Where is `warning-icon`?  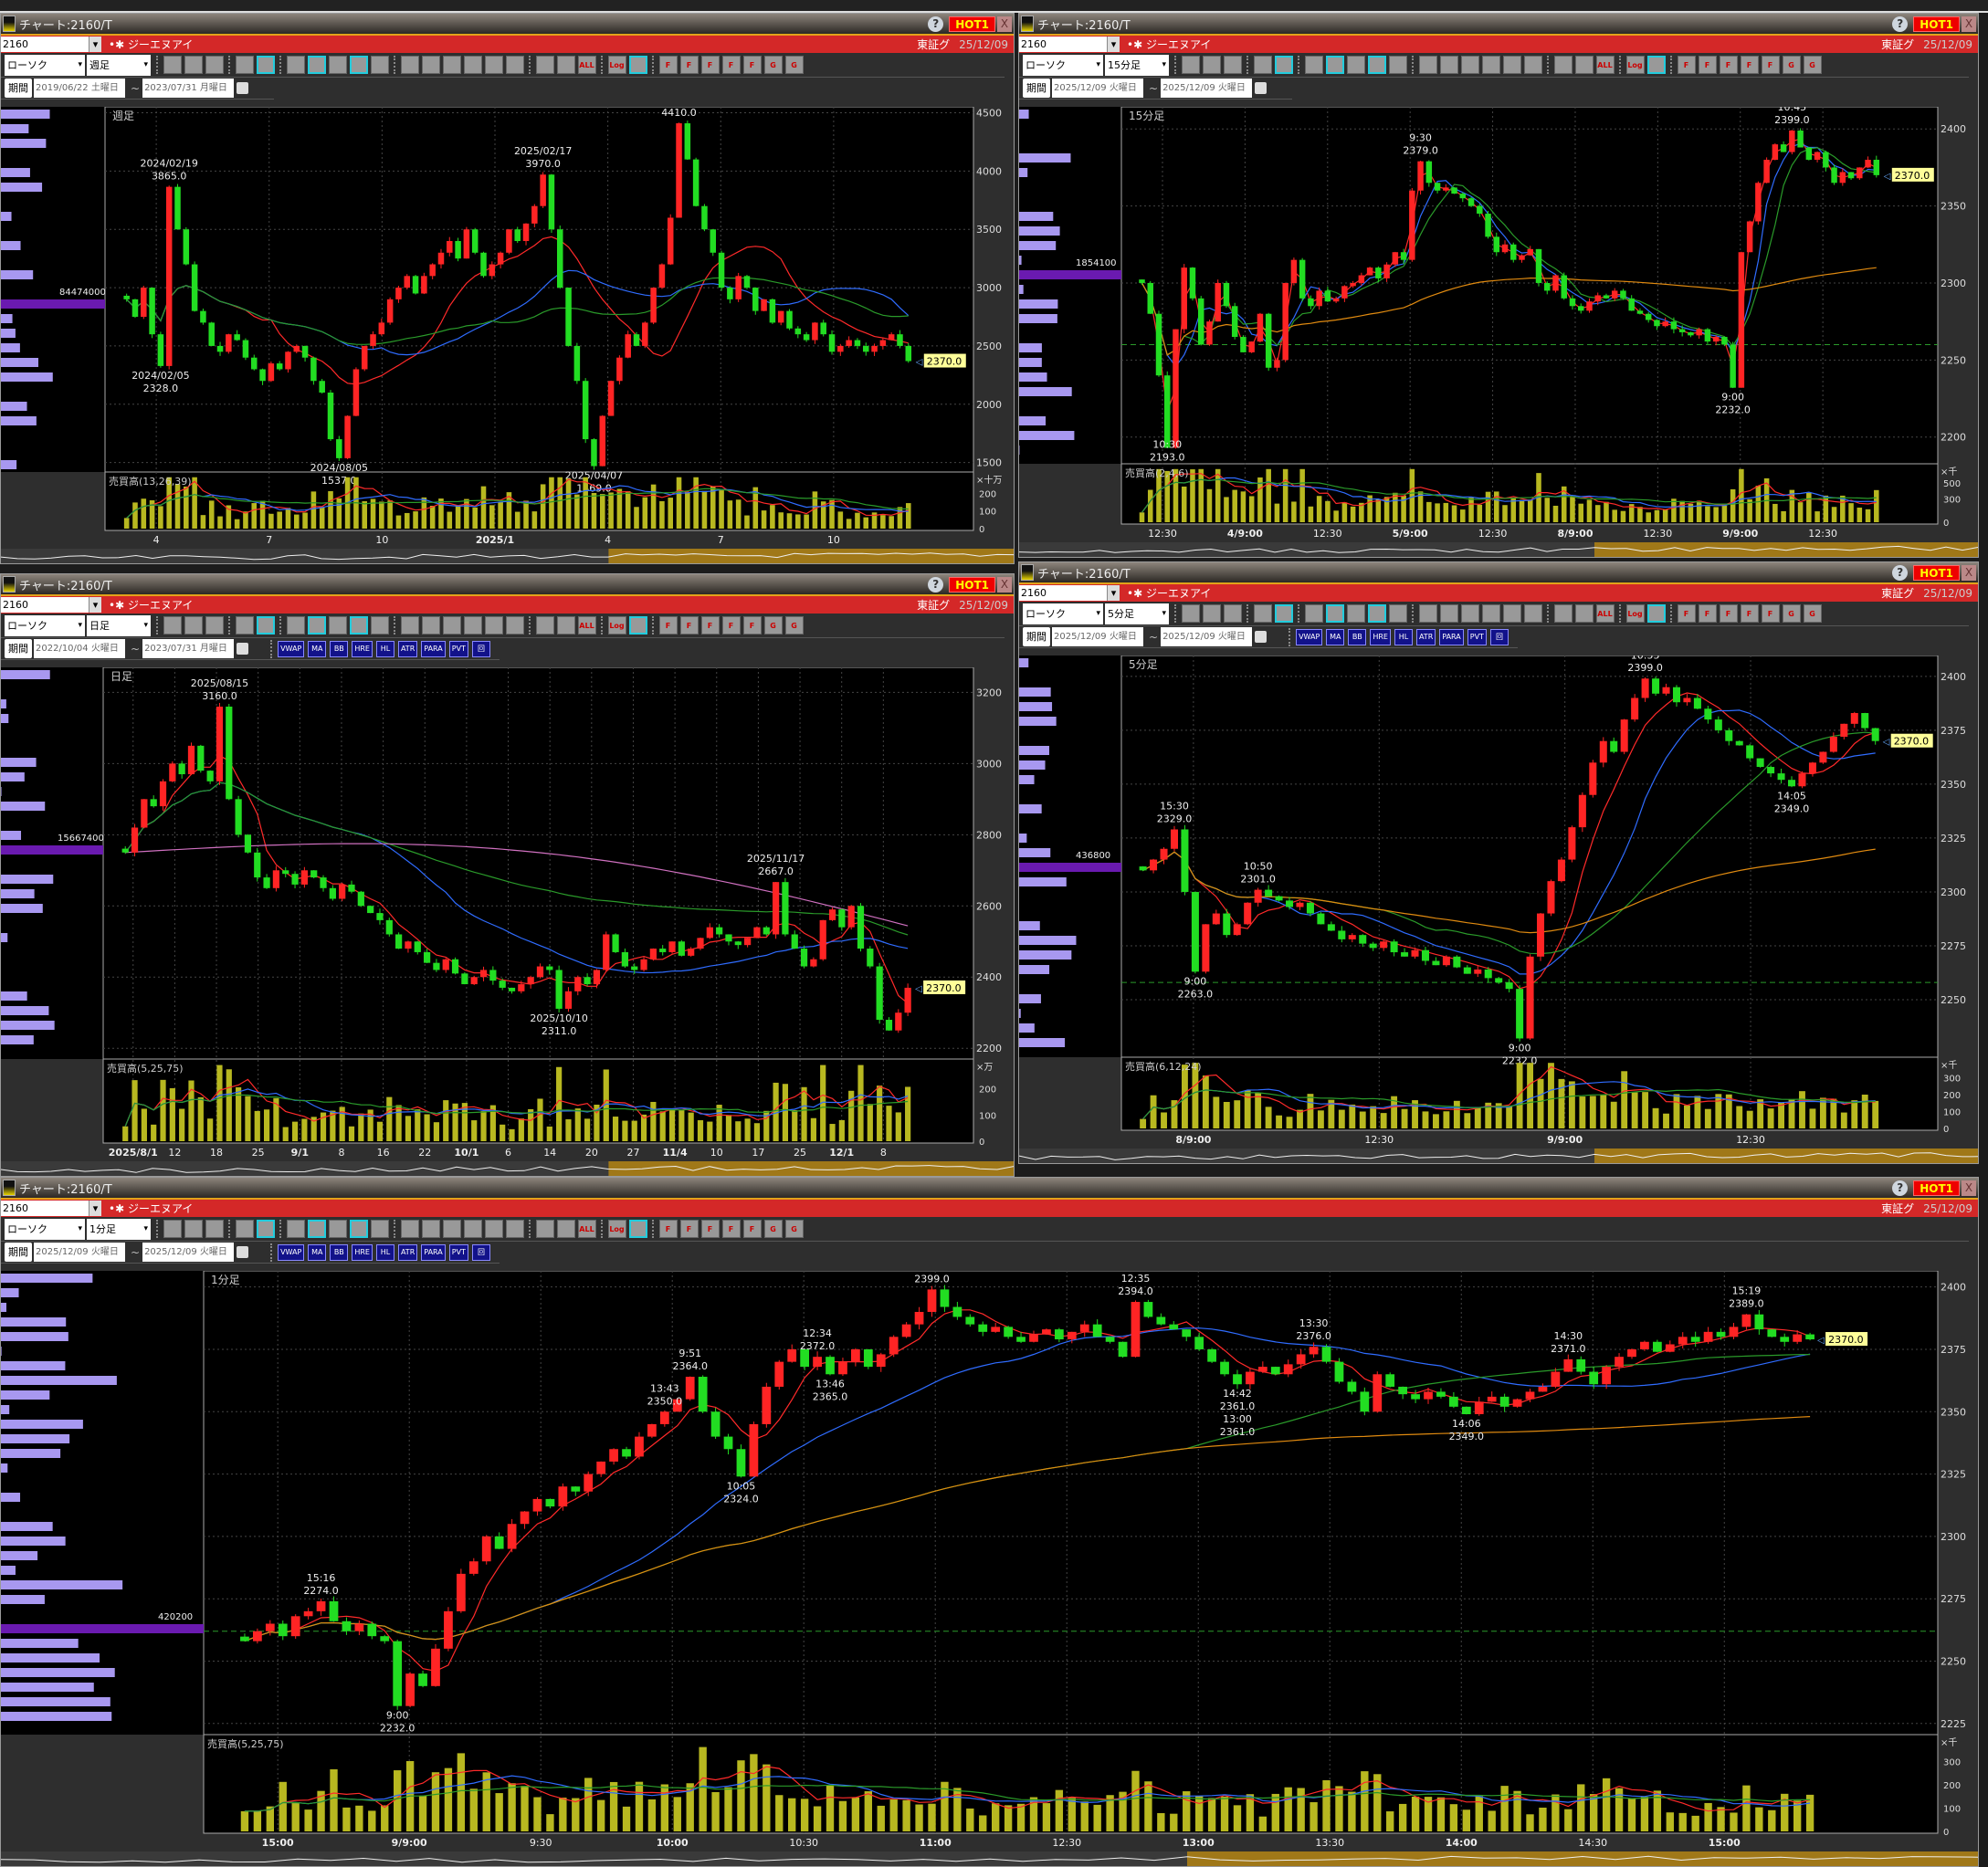
warning-icon is located at coordinates (379, 1229).